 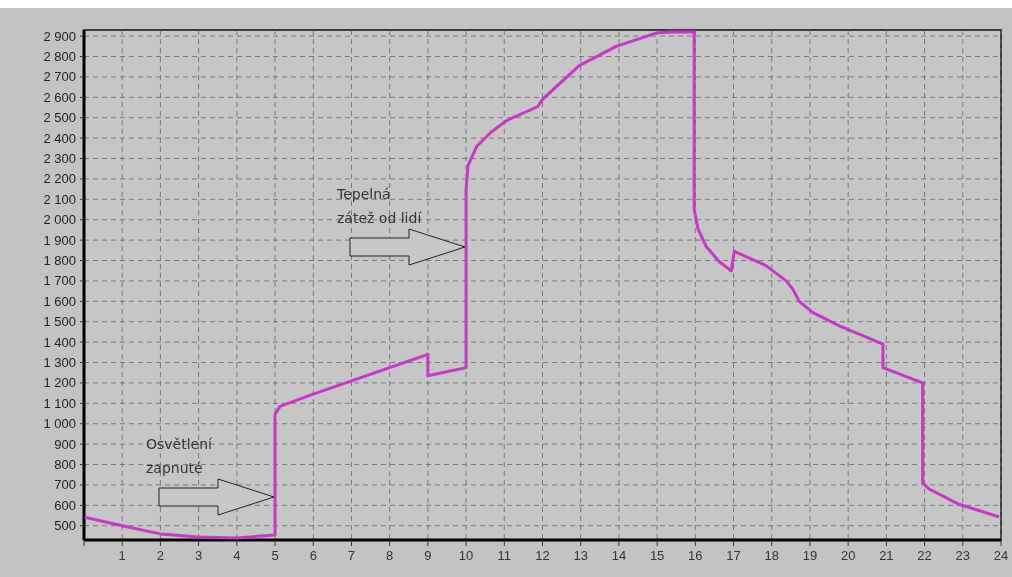 I want to click on x-tick-label: 24, so click(x=1001, y=555).